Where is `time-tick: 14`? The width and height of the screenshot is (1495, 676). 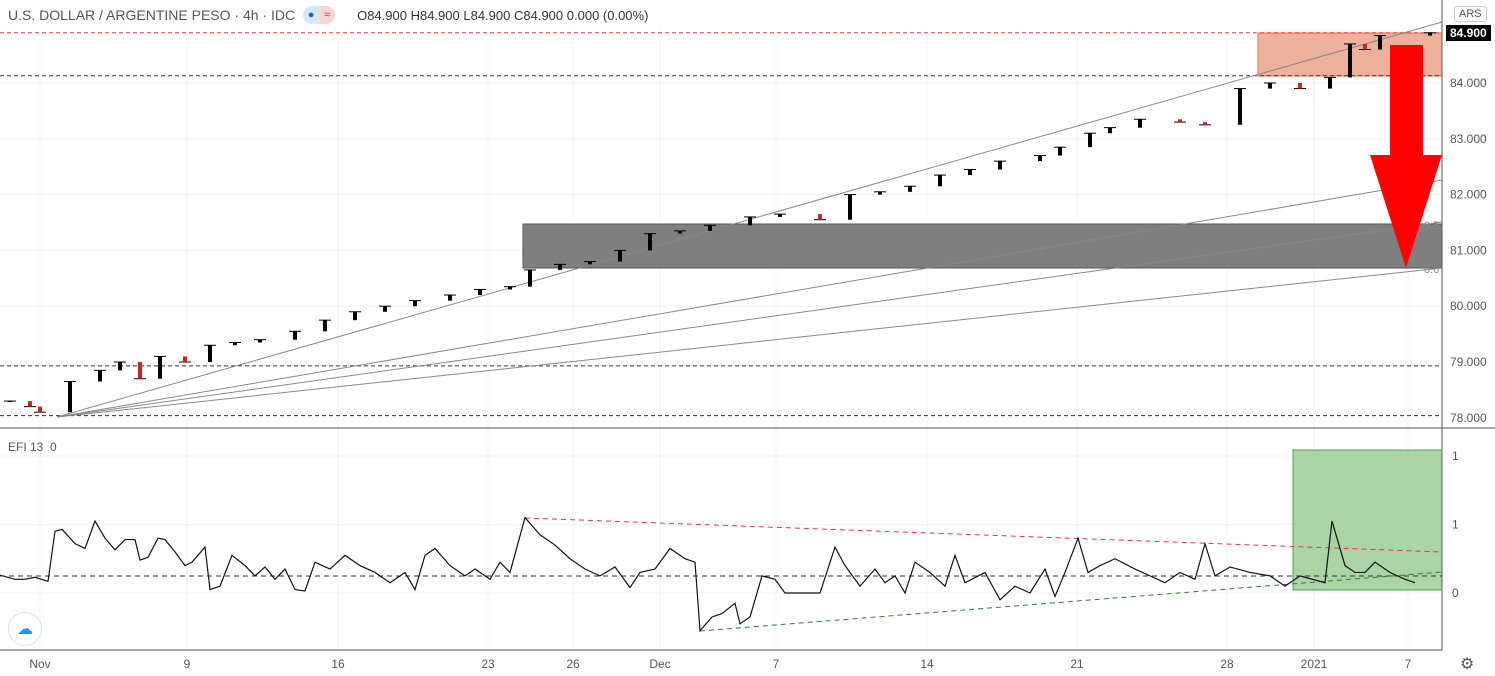
time-tick: 14 is located at coordinates (927, 664).